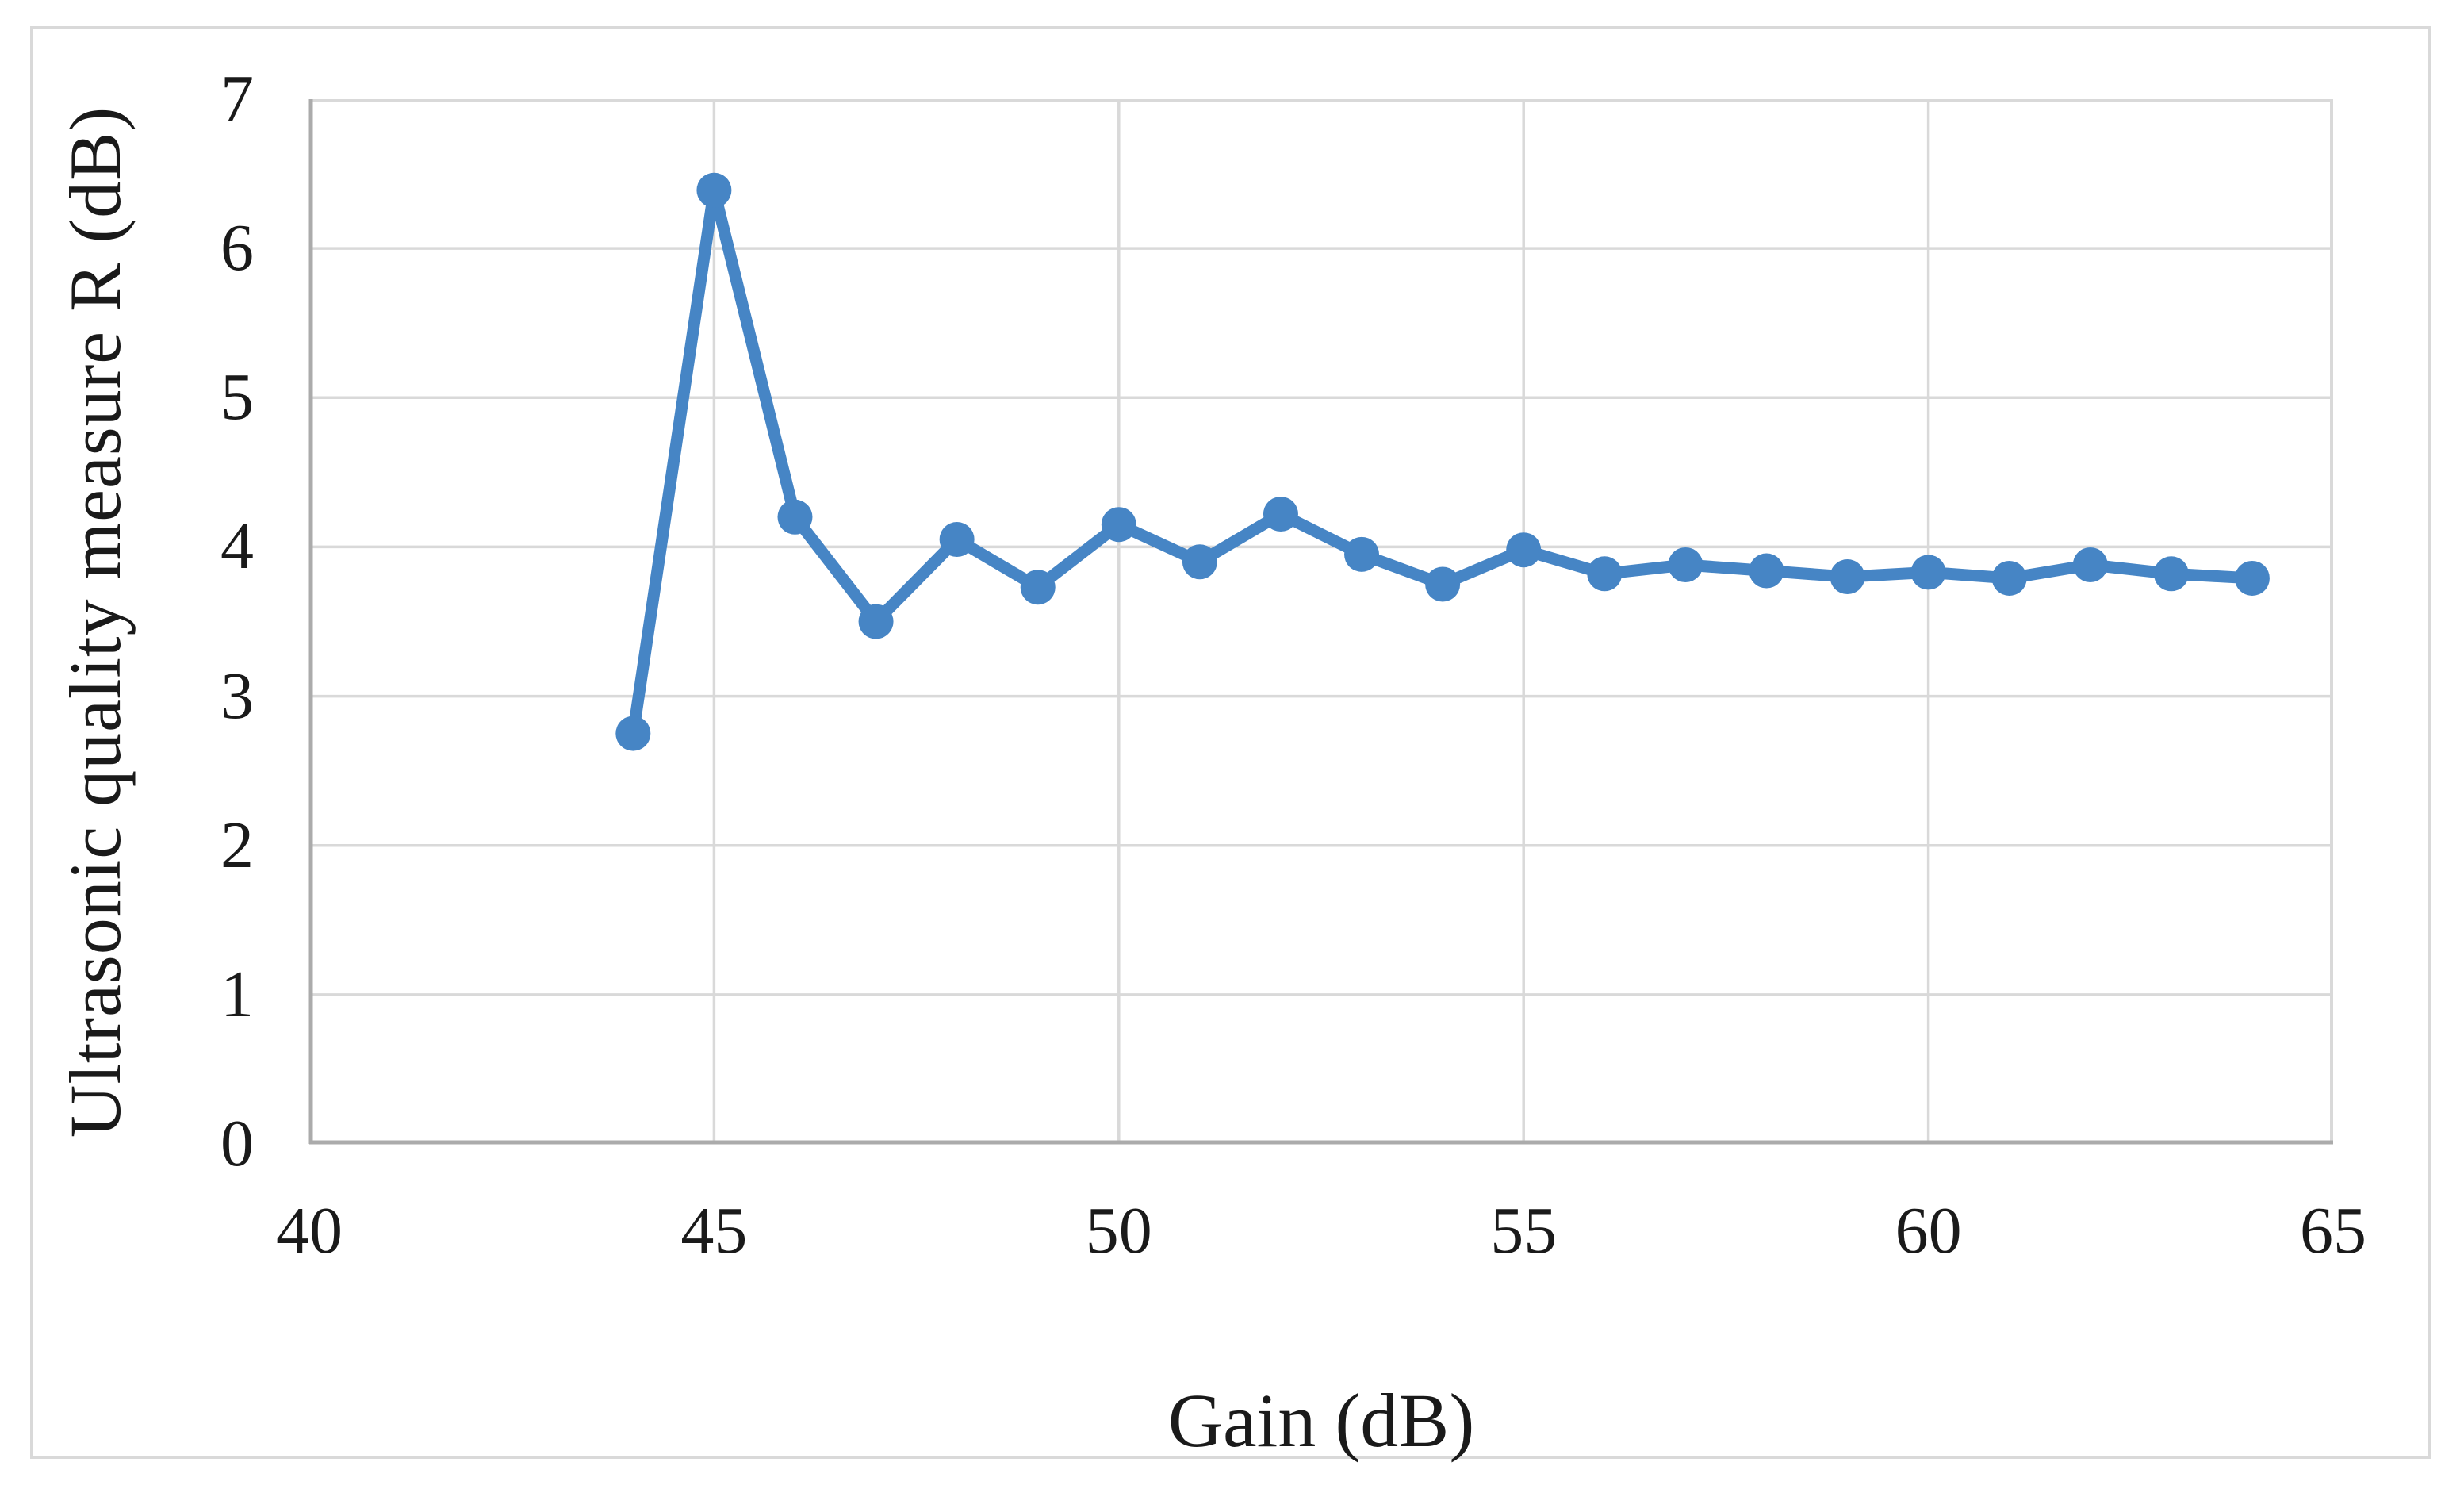  I want to click on x-axis-title: Gain (dB), so click(1321, 1420).